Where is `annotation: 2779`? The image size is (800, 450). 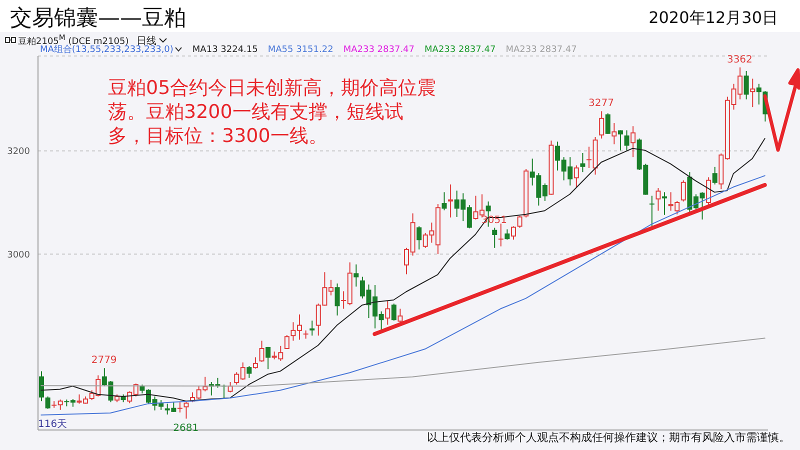
annotation: 2779 is located at coordinates (104, 360).